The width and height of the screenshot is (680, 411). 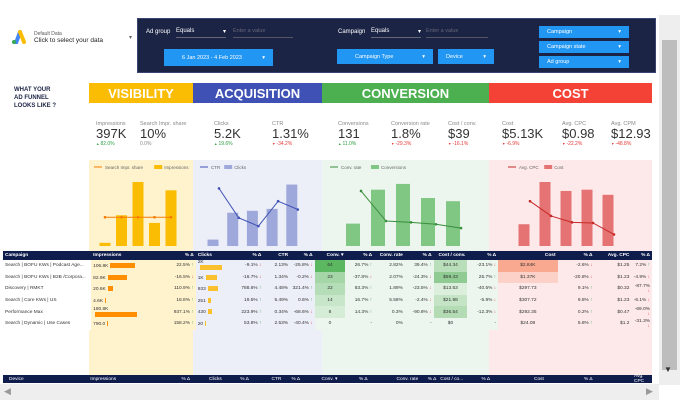 I want to click on adgroup-value-input: Enter a value, so click(x=263, y=32).